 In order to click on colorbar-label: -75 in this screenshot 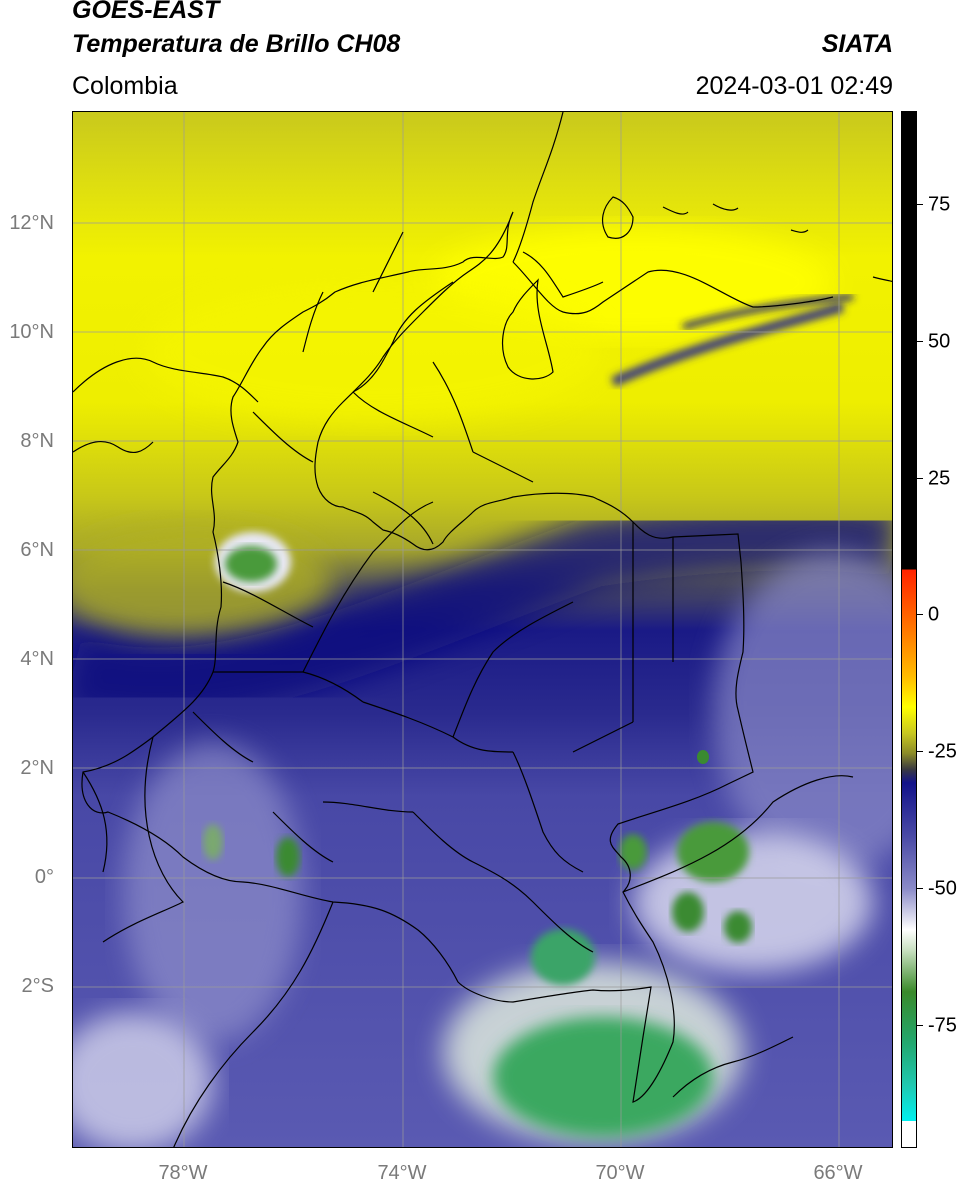, I will do `click(942, 1025)`.